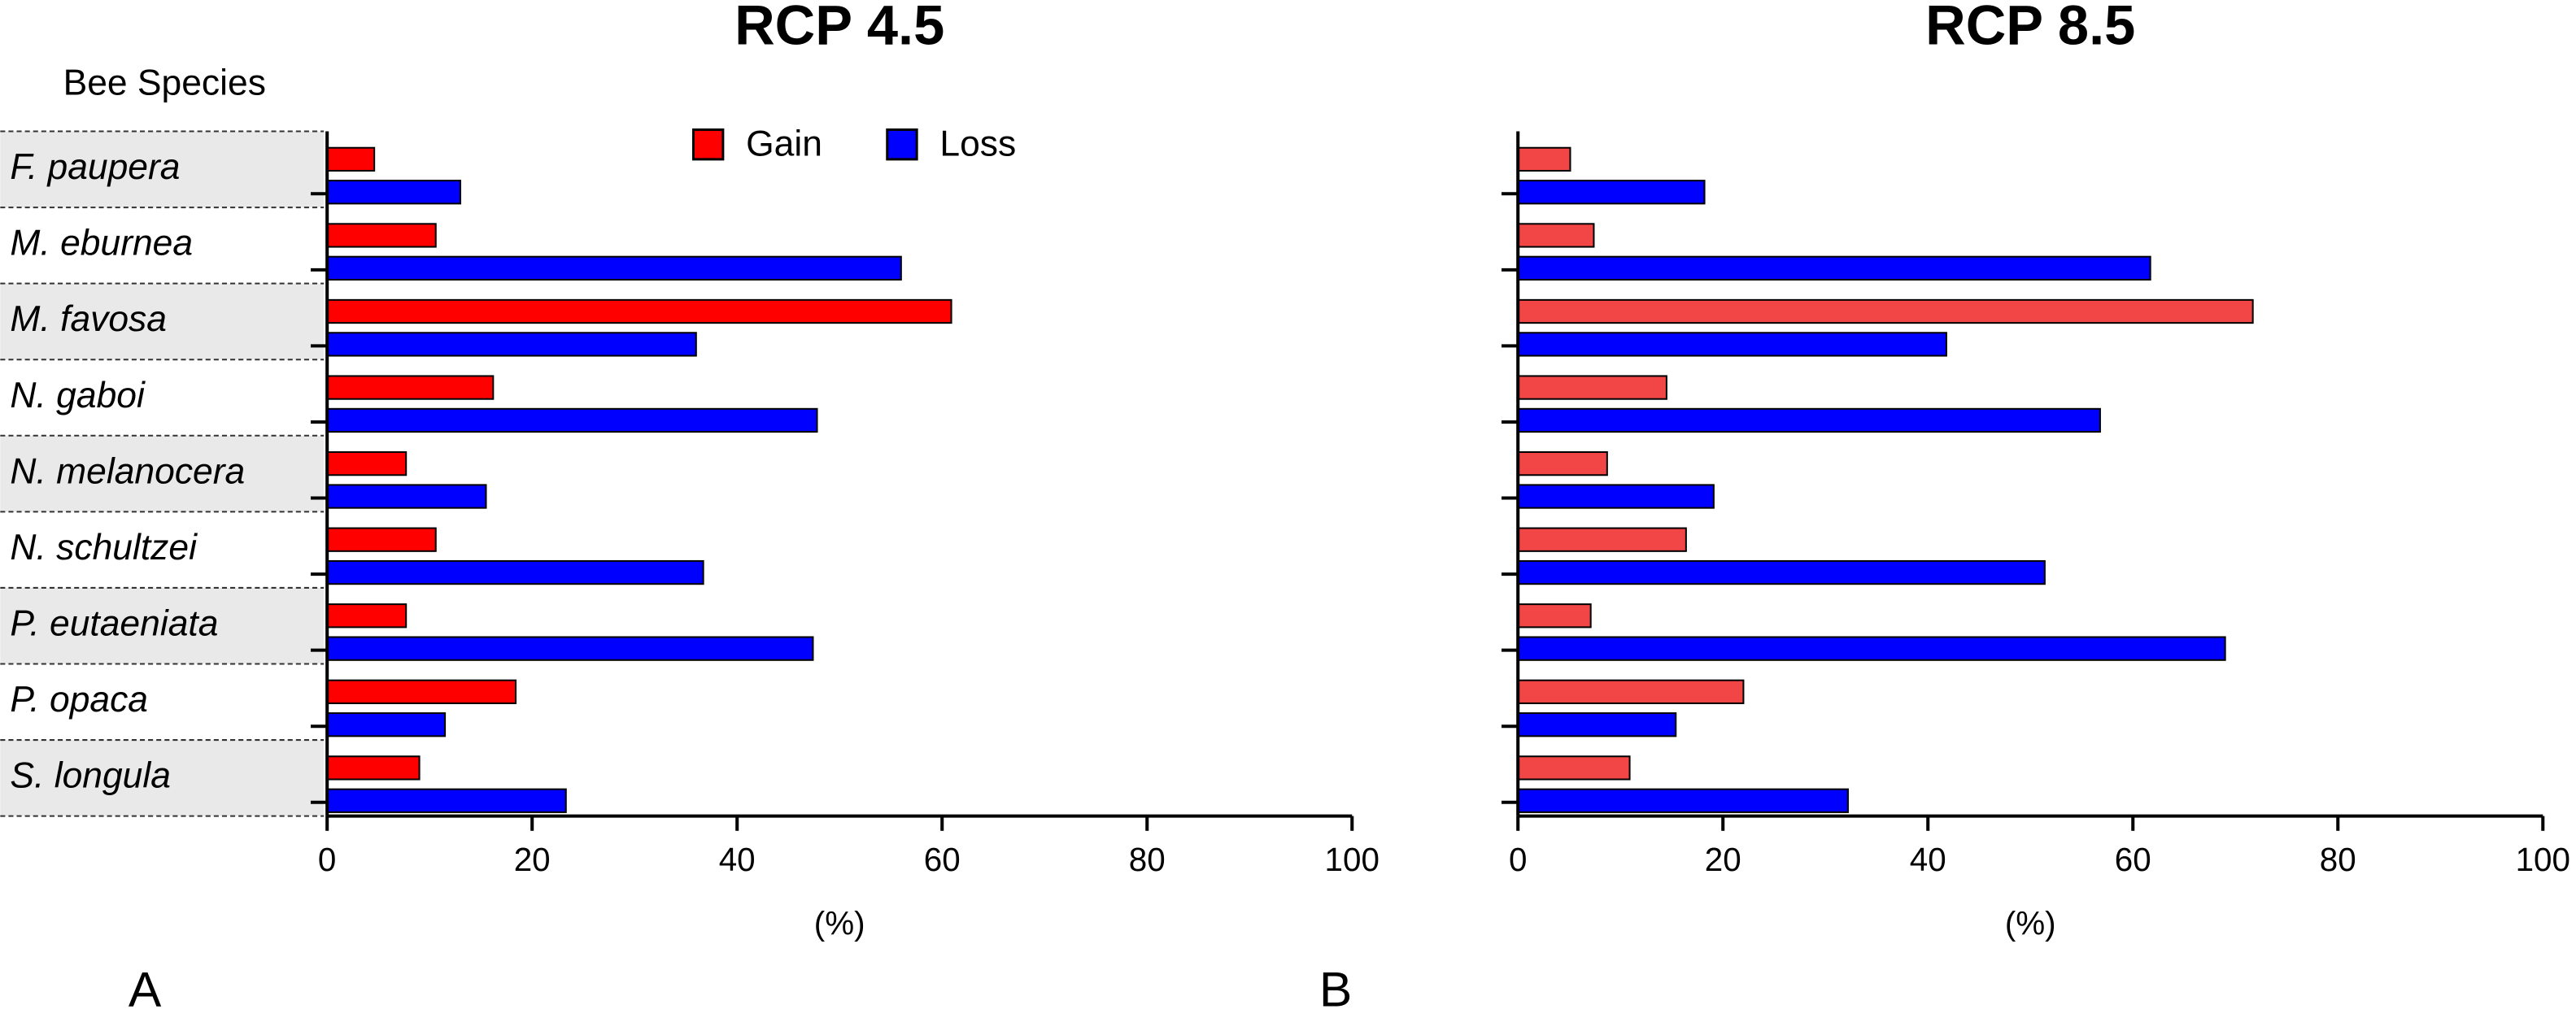  What do you see at coordinates (839, 28) in the screenshot?
I see `chart-title: RCP 4.5` at bounding box center [839, 28].